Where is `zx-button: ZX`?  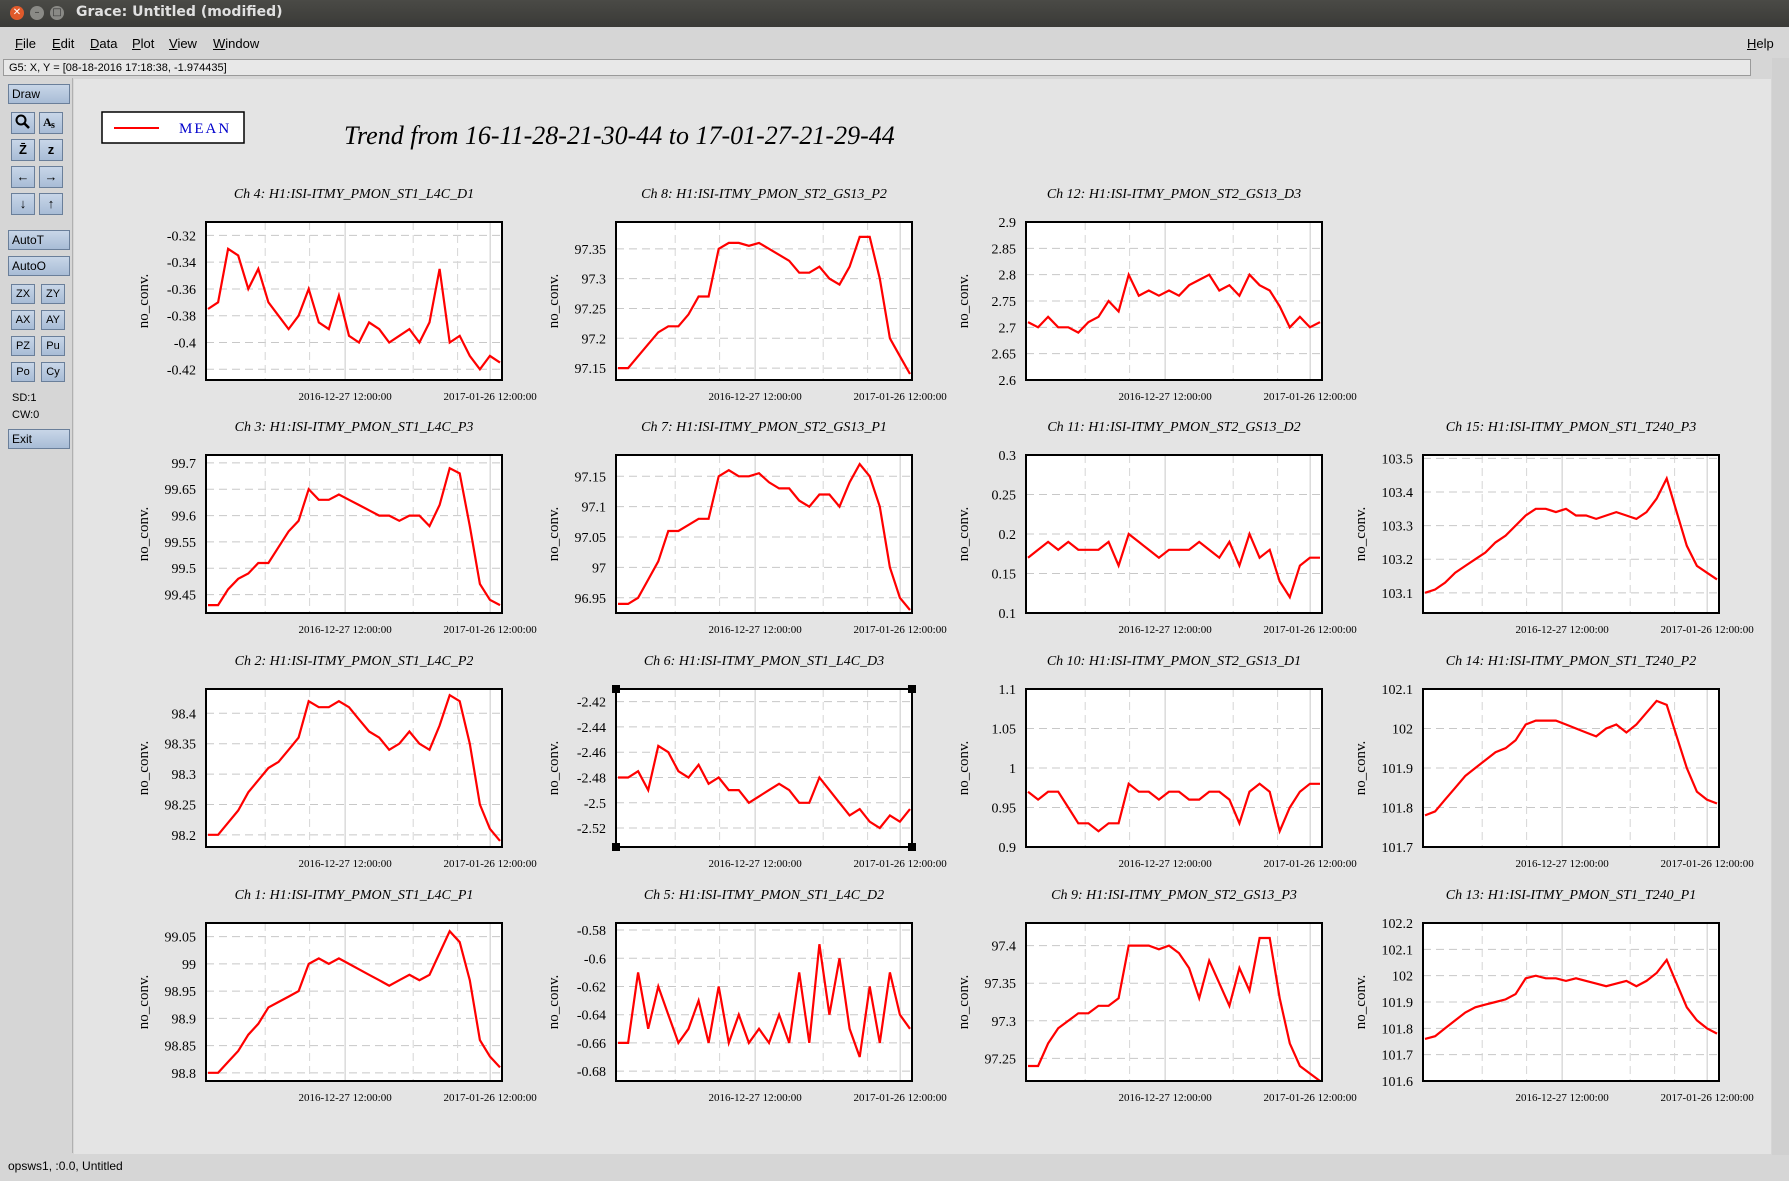 zx-button: ZX is located at coordinates (23, 294).